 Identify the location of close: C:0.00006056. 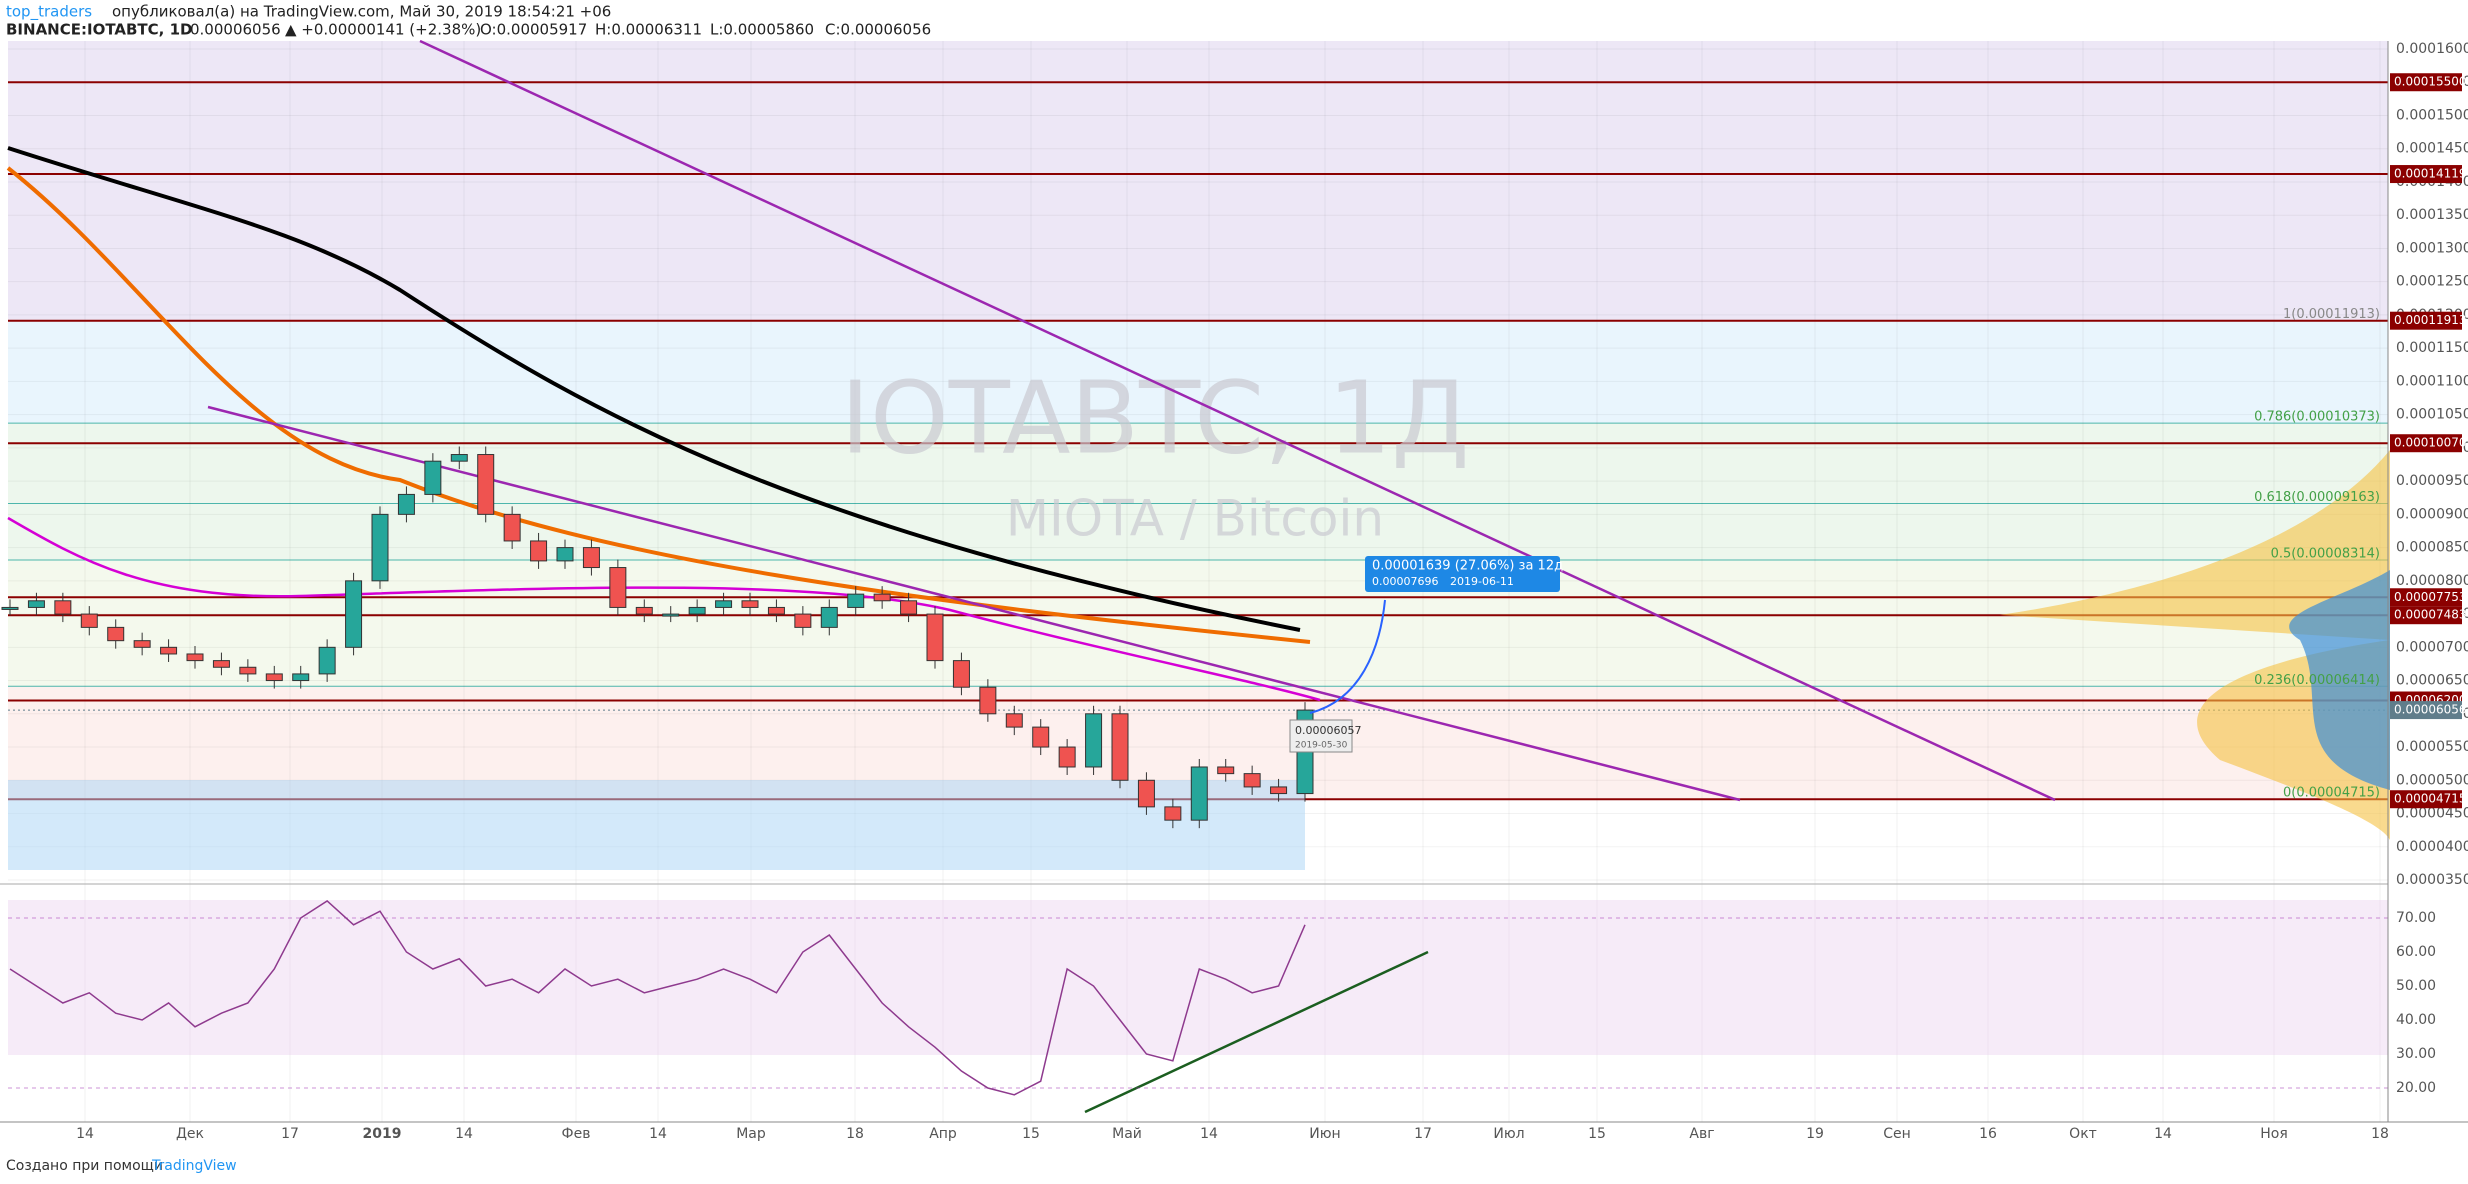
(878, 30).